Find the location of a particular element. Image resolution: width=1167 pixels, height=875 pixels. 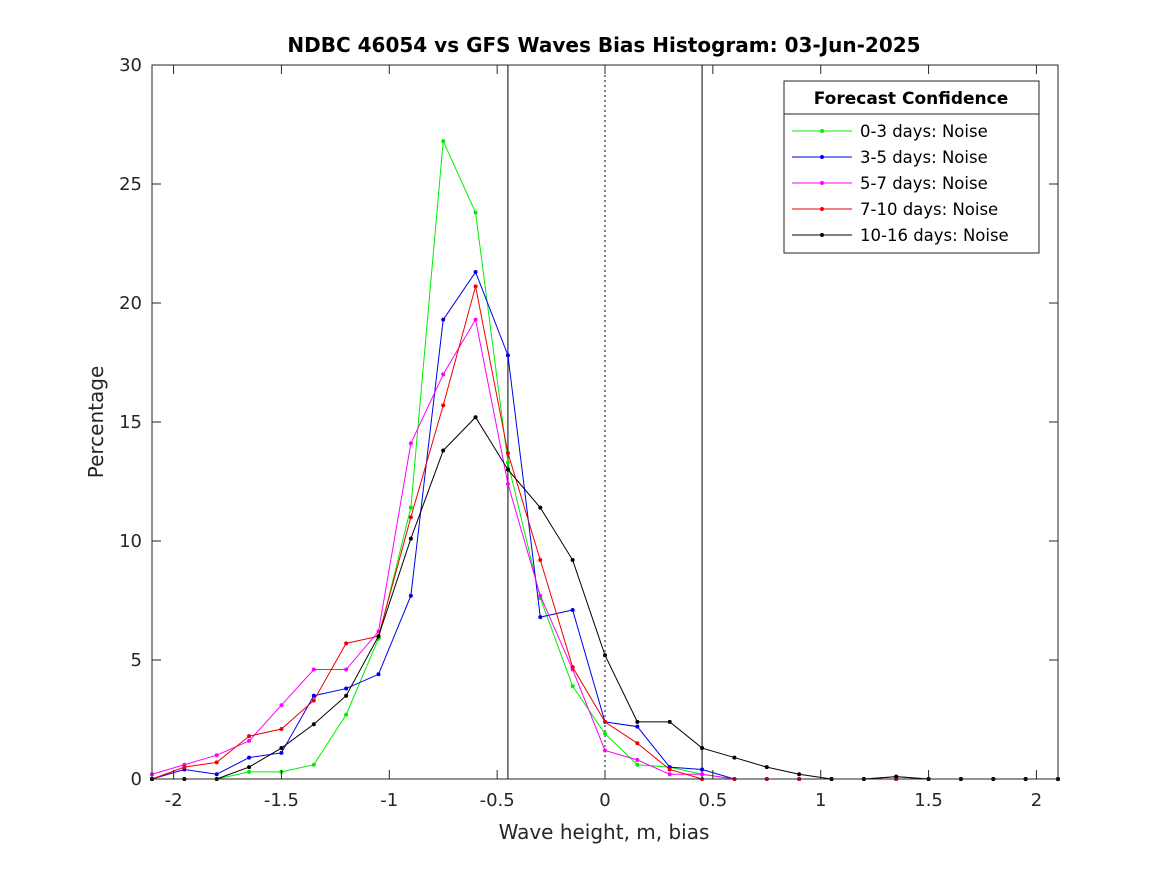

y-tick-label: 30 is located at coordinates (130, 65).